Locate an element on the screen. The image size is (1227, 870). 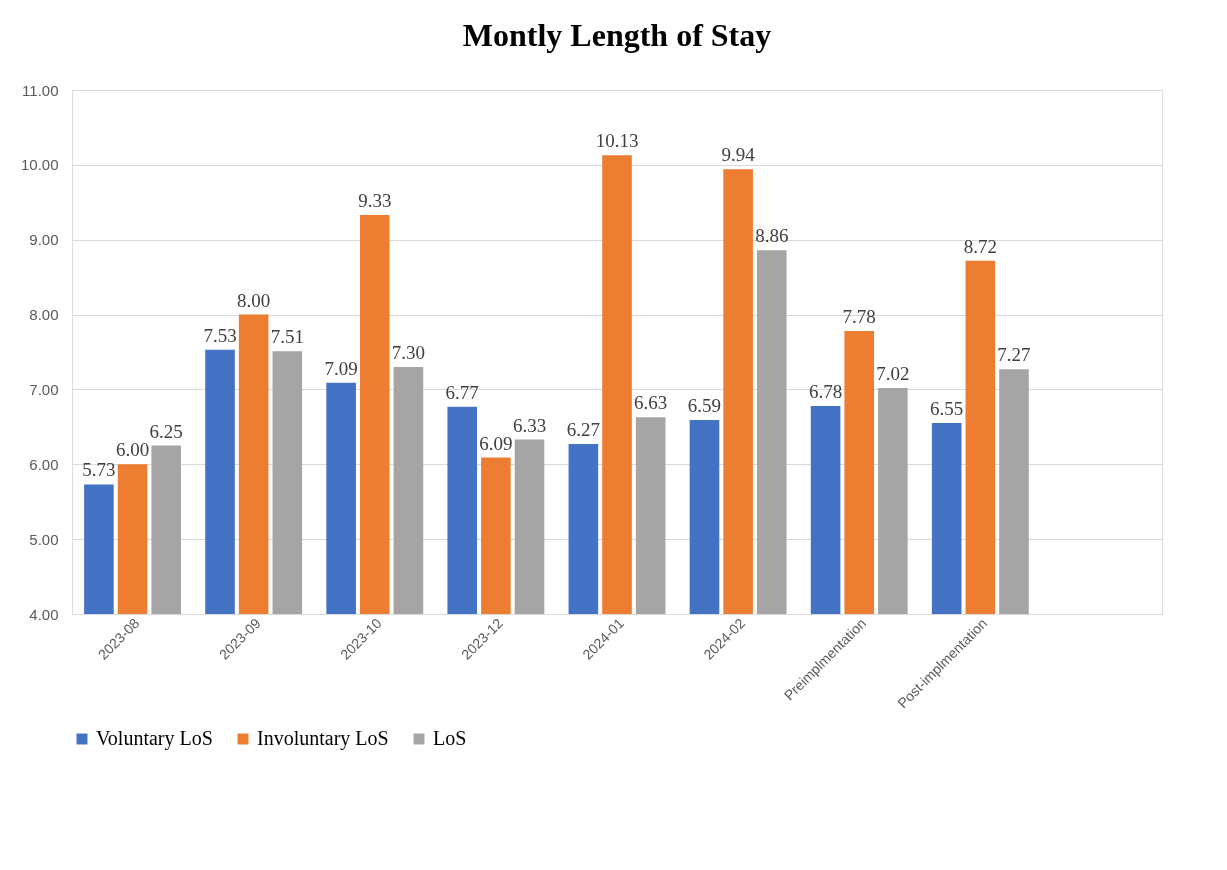
data-label: 8.72 is located at coordinates (980, 246).